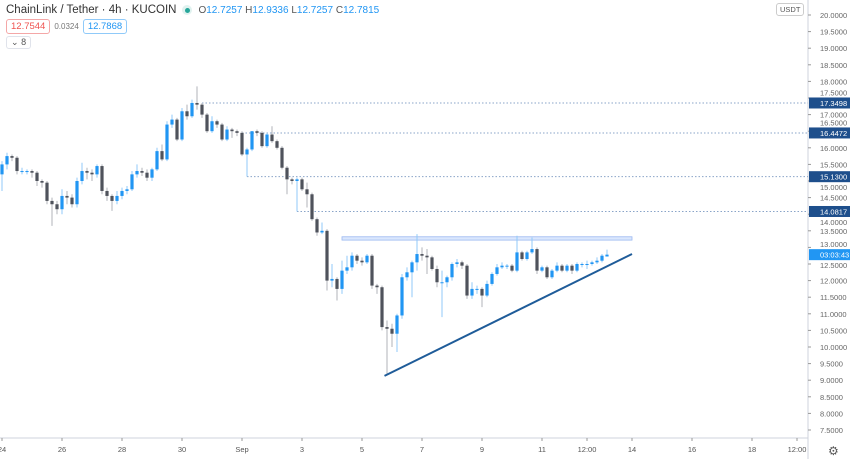  Describe the element at coordinates (752, 449) in the screenshot. I see `x-tick-label: 18` at that location.